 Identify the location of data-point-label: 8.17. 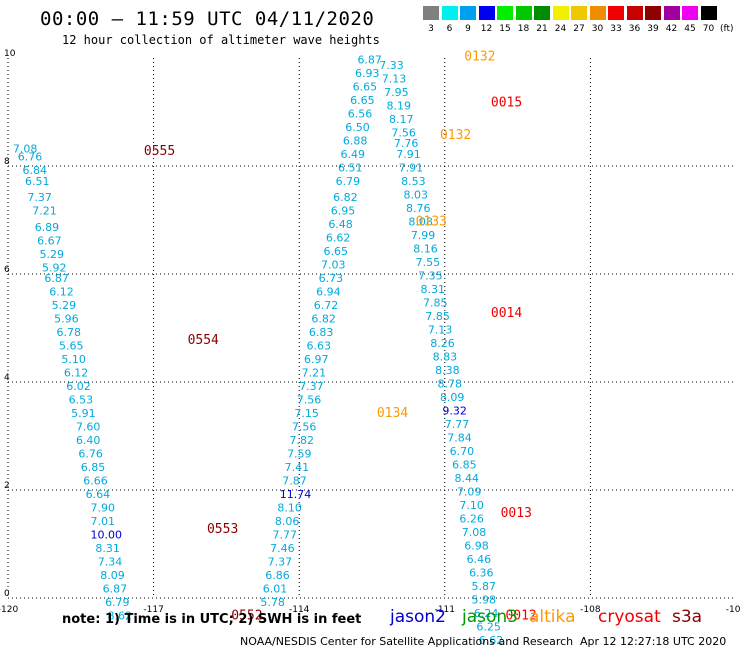
(401, 119).